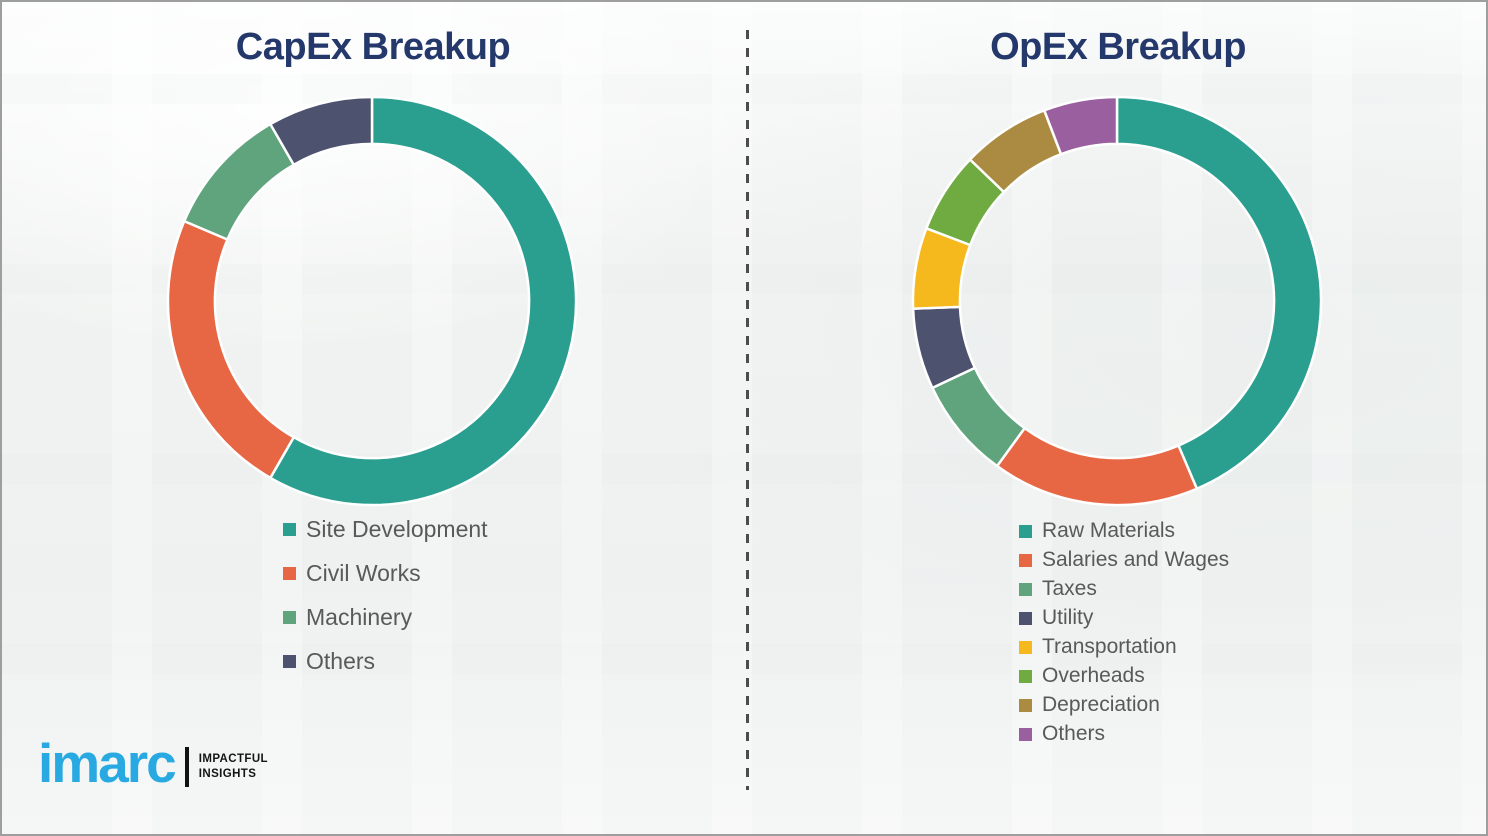 Image resolution: width=1488 pixels, height=836 pixels. I want to click on legend-label: Machinery, so click(359, 617).